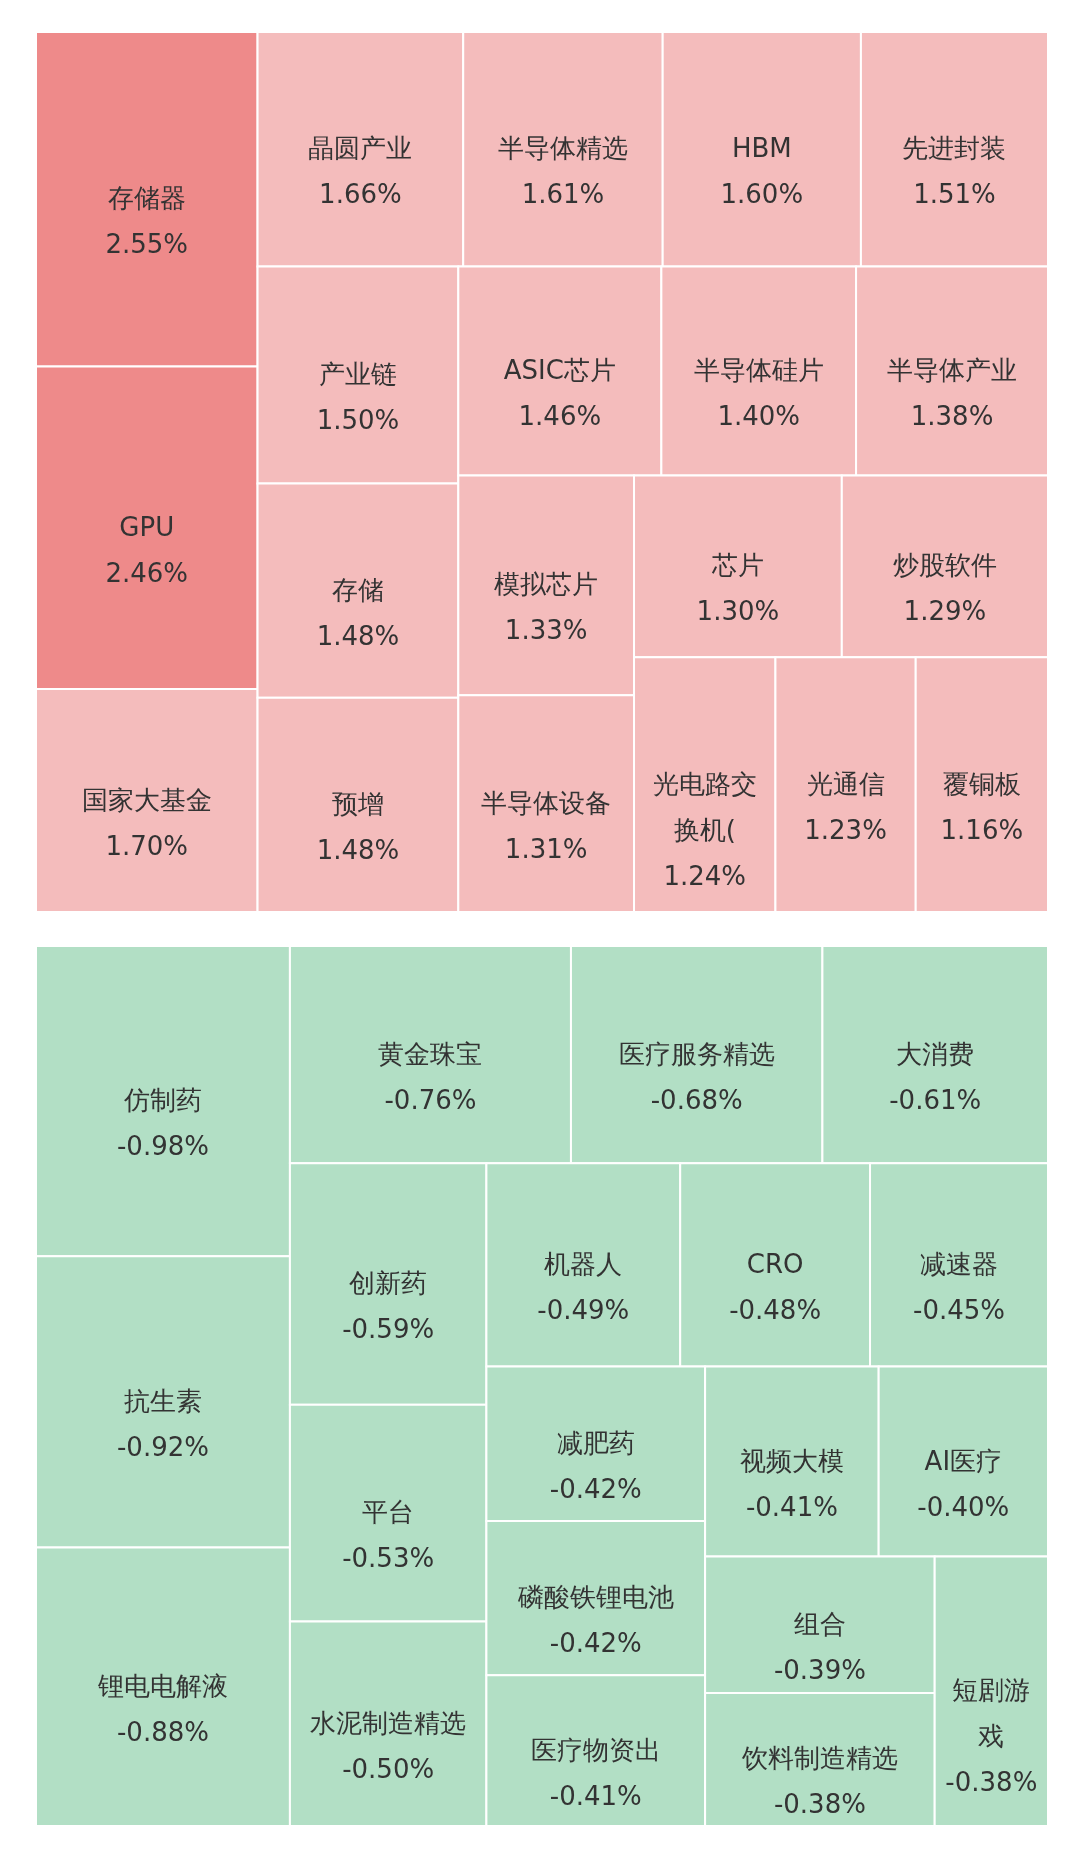 The image size is (1080, 1853). I want to click on category-label: 芯片, so click(737, 565).